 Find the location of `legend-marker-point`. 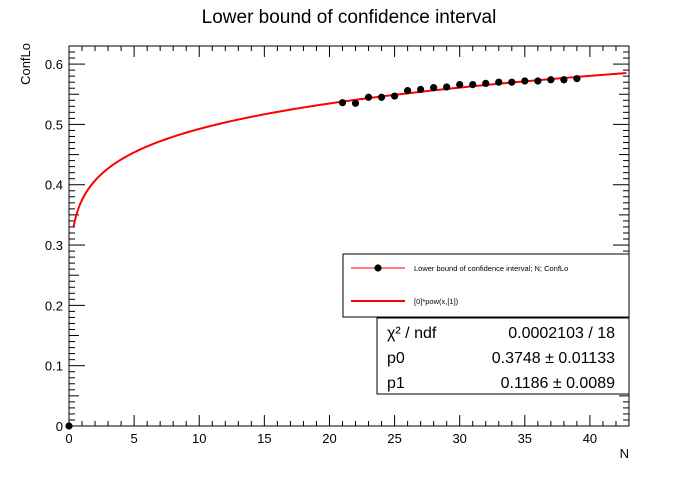

legend-marker-point is located at coordinates (378, 268).